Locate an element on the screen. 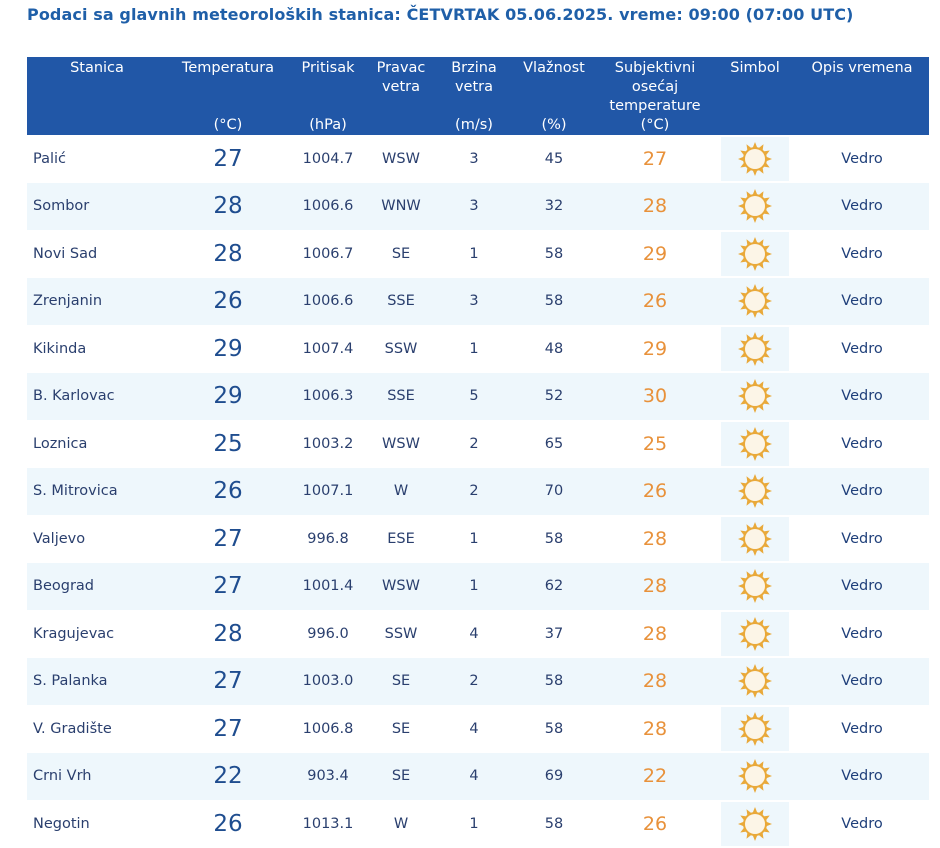 The height and width of the screenshot is (848, 940). cell-station: V. Gradište is located at coordinates (97, 729).